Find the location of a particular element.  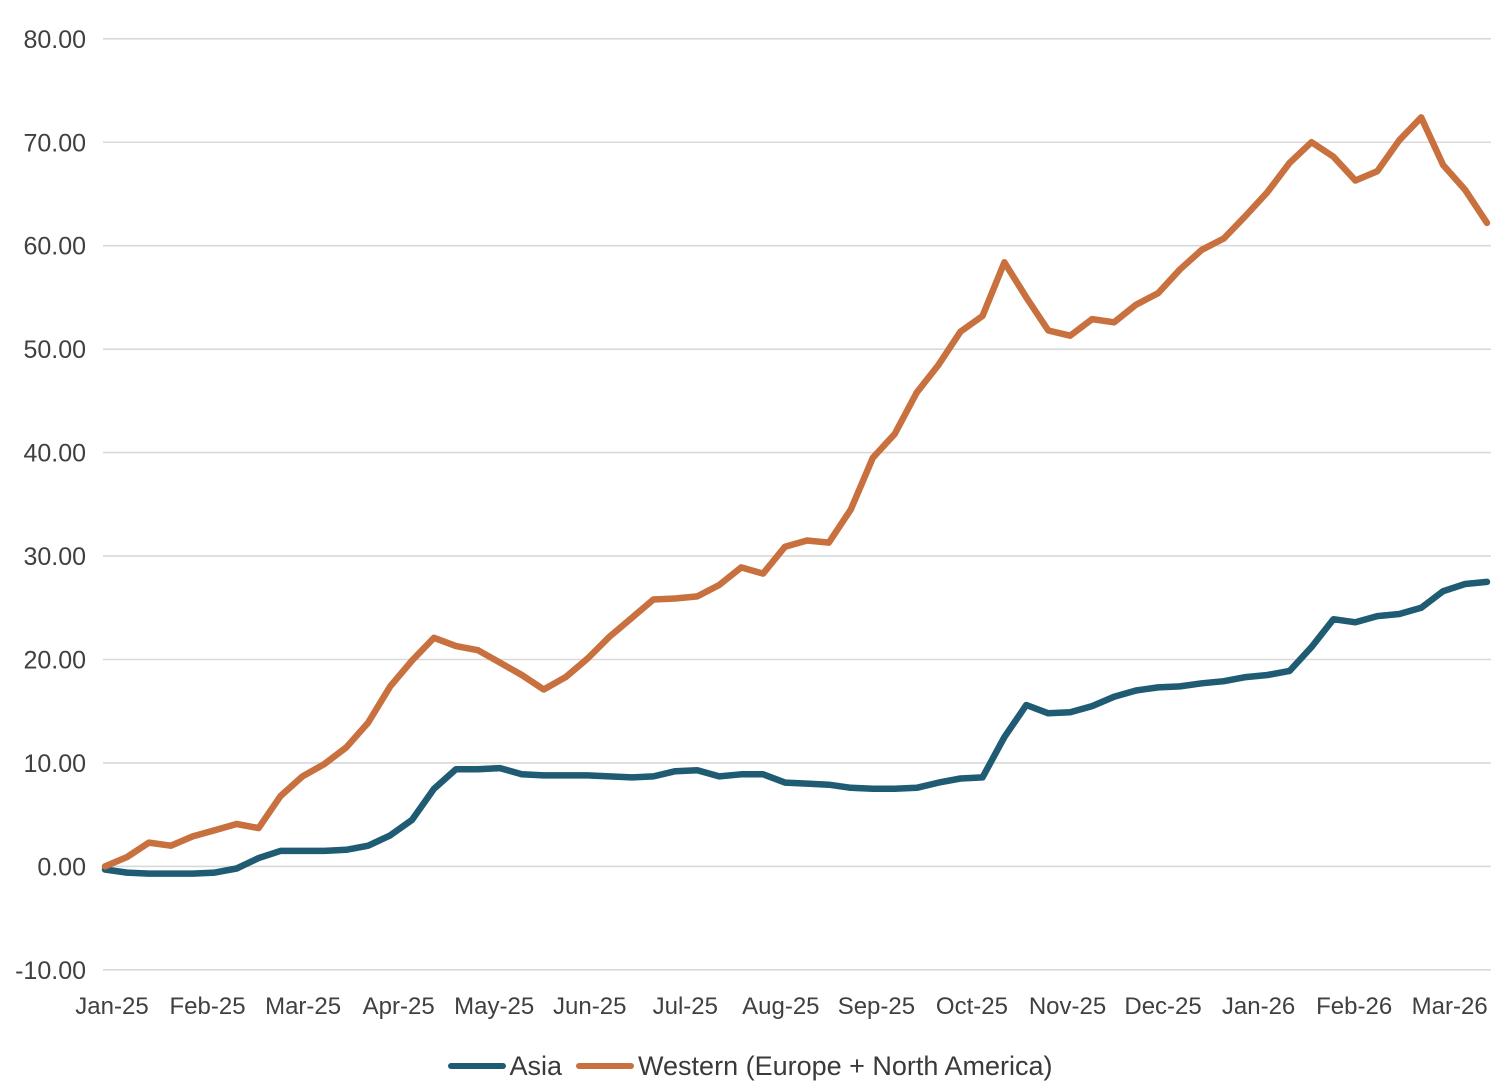

chart-legend: Asia Western (Europe + North America) is located at coordinates (750, 1066).